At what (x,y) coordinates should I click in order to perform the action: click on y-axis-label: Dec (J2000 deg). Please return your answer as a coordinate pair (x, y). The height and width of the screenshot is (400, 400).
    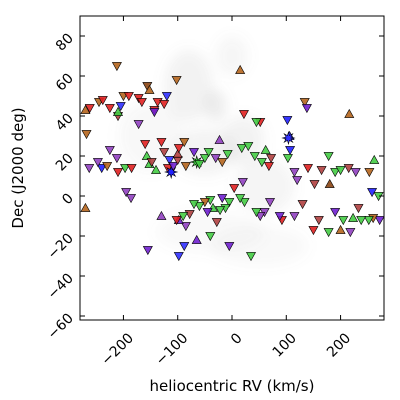
    Looking at the image, I should click on (18, 167).